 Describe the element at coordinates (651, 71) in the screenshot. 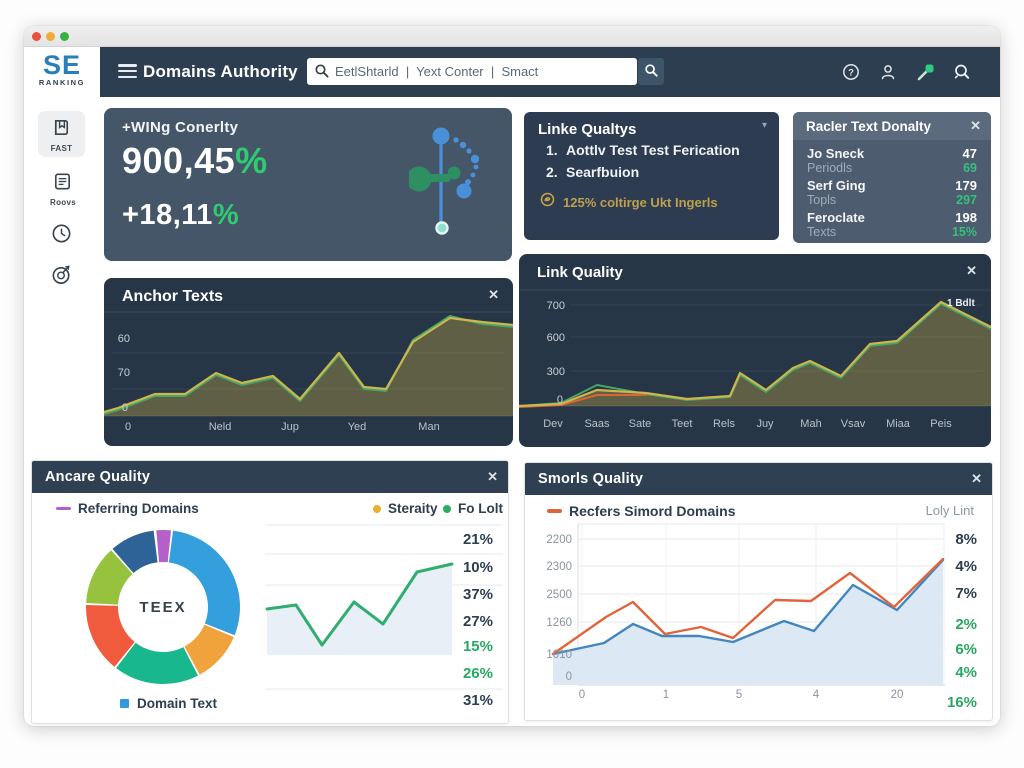

I see `search-submit-button` at that location.